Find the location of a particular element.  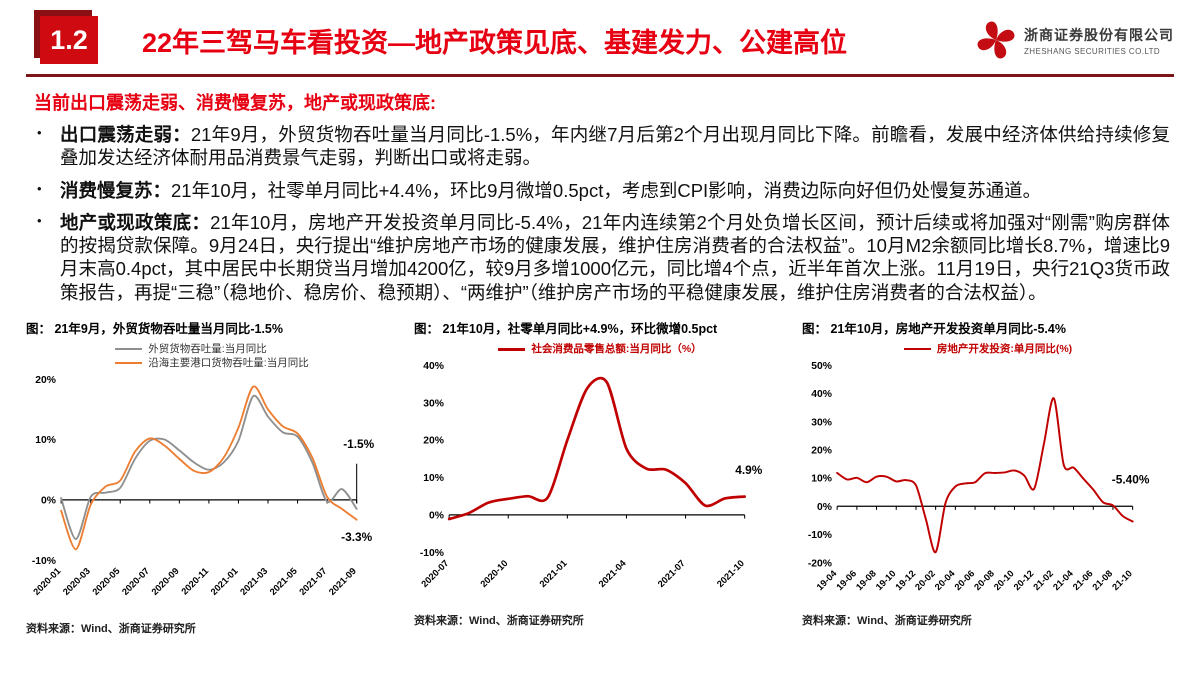

legend-item: 房地产开发投资:单月同比(%) is located at coordinates (988, 349).